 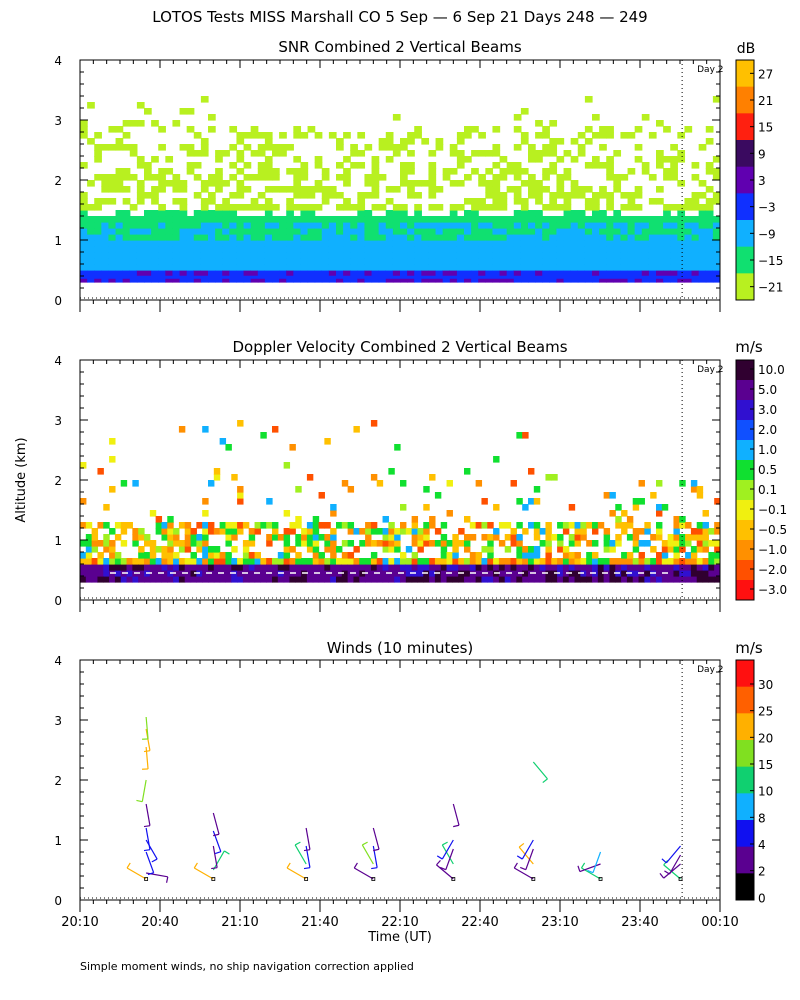 I want to click on wind-barb-feather, so click(x=147, y=850).